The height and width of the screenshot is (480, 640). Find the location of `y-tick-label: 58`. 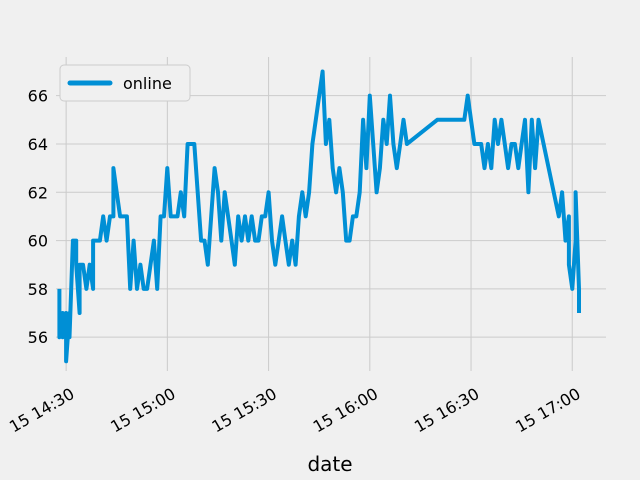

y-tick-label: 58 is located at coordinates (38, 289).